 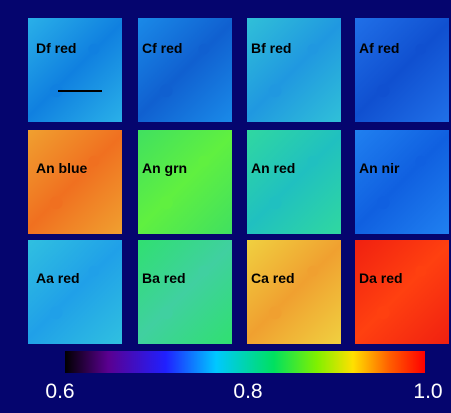 What do you see at coordinates (80, 91) in the screenshot?
I see `scale-bar` at bounding box center [80, 91].